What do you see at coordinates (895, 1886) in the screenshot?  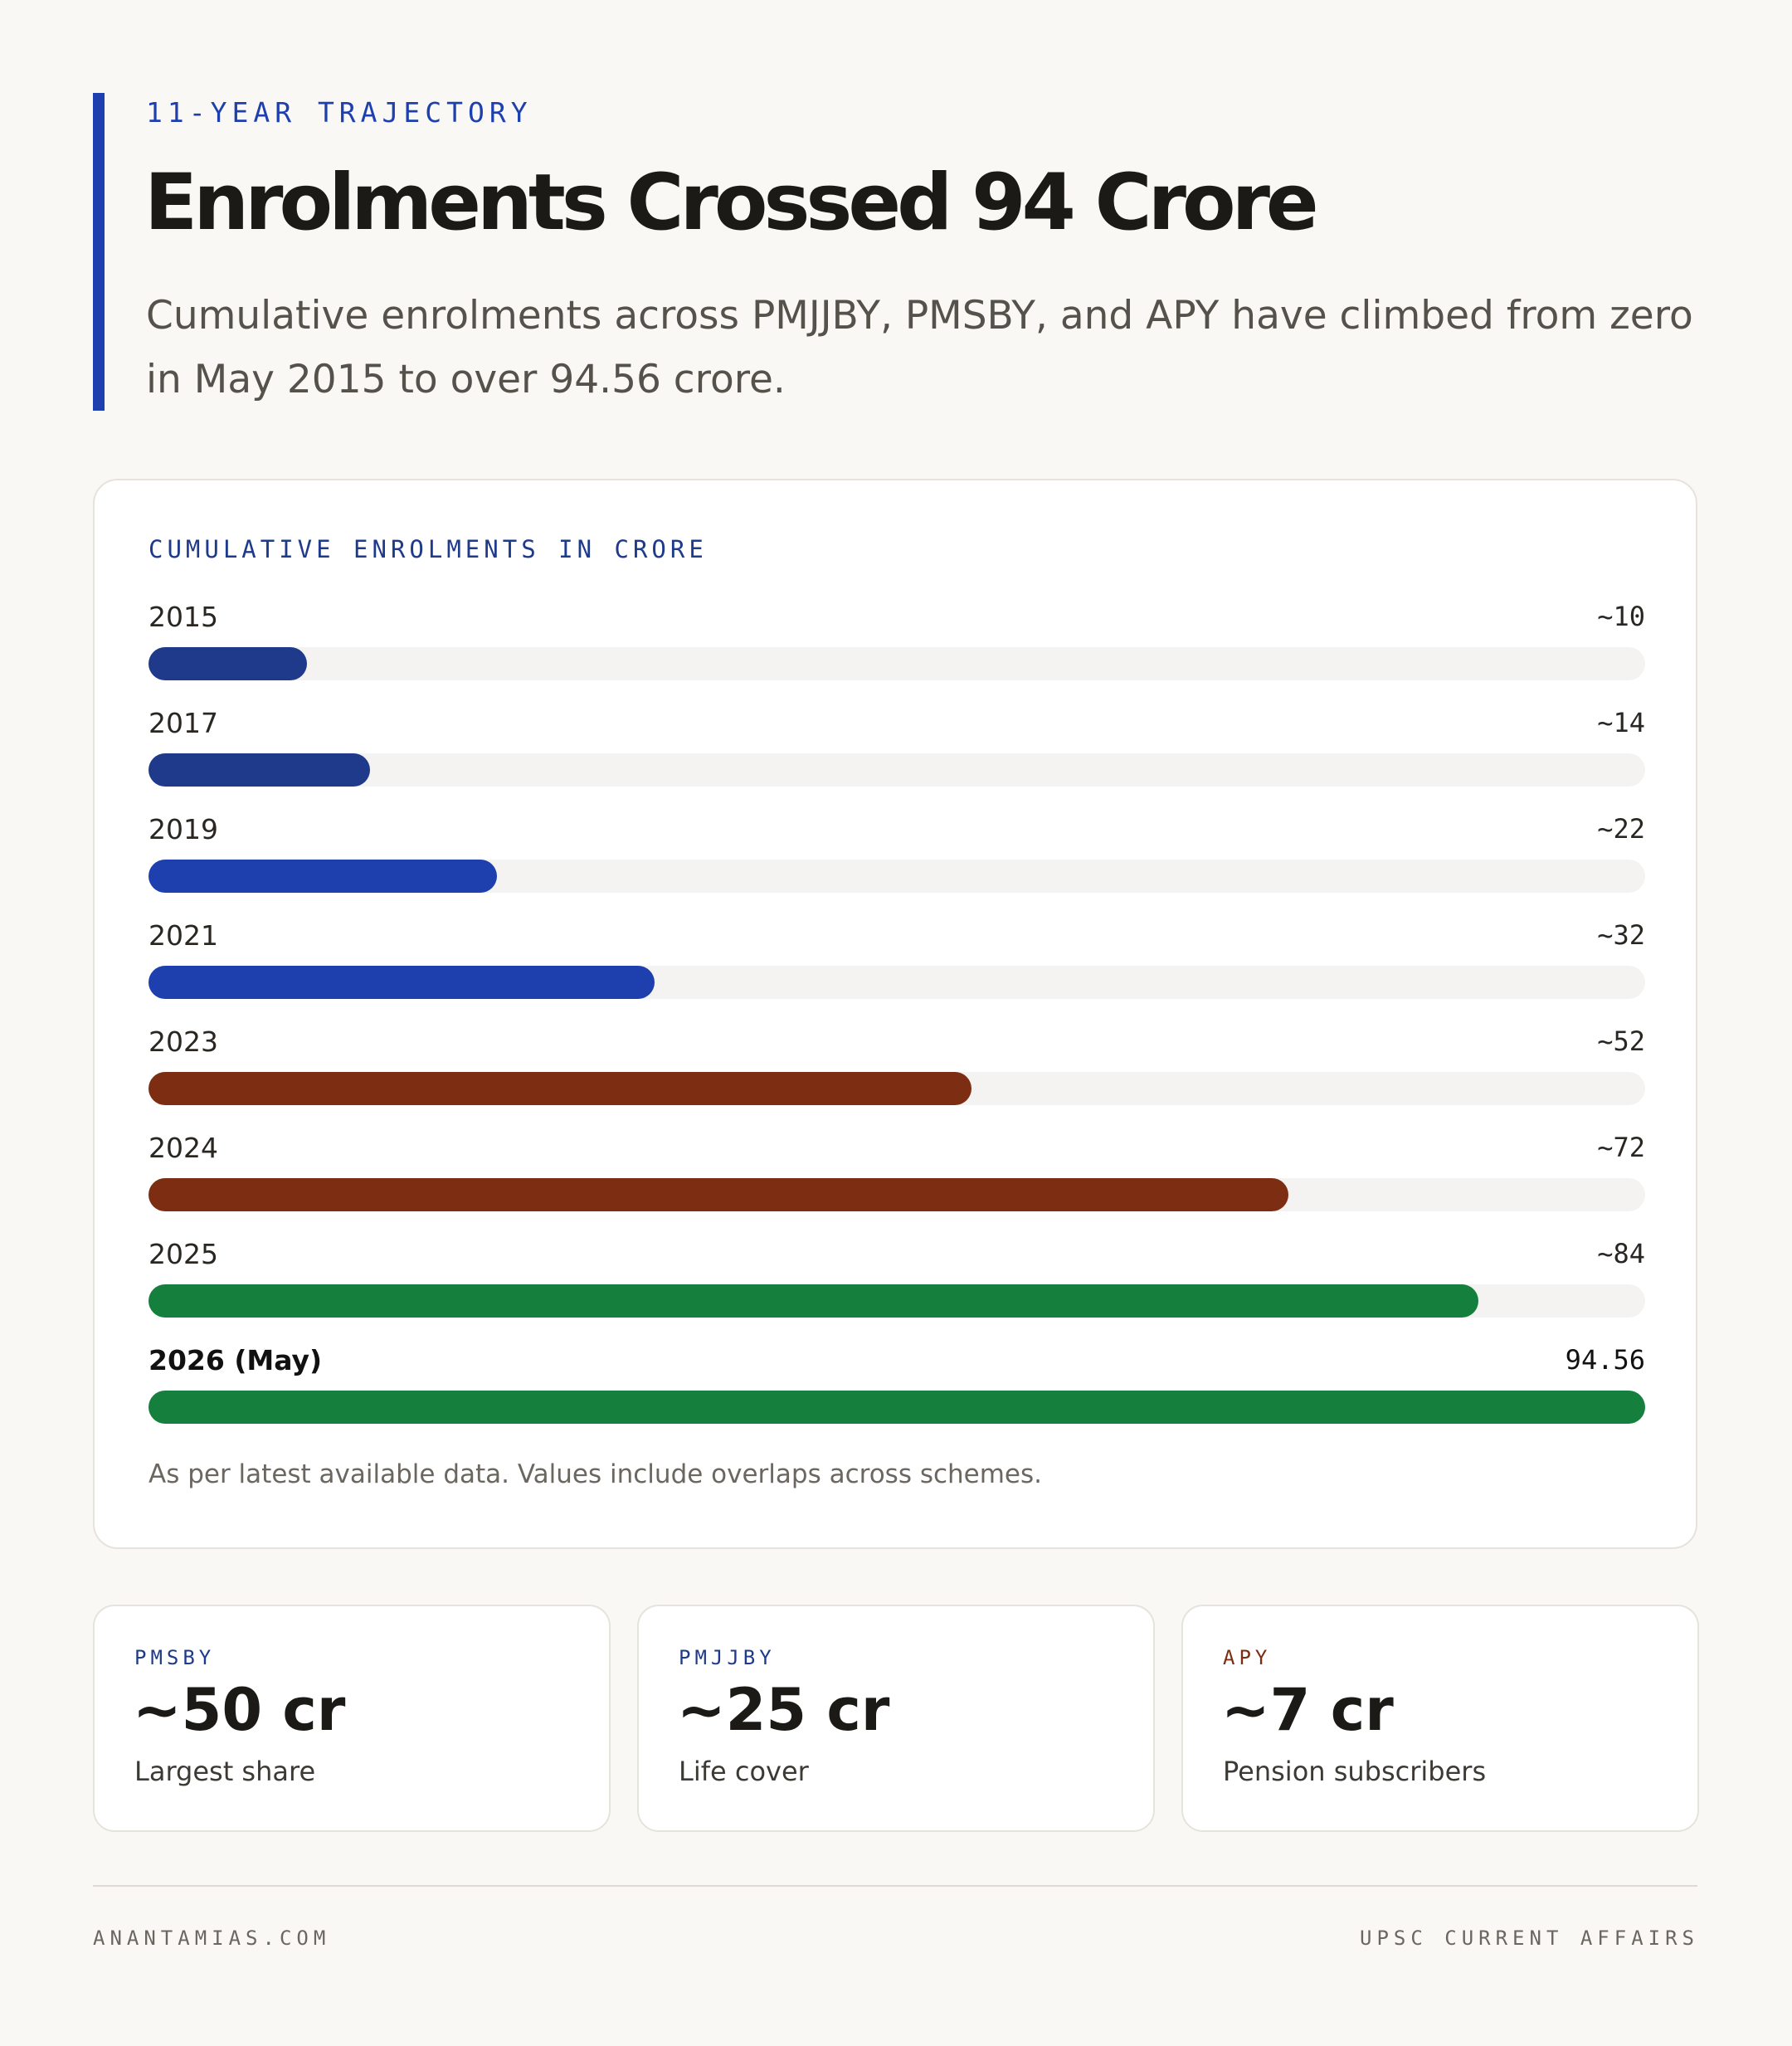 I see `footer-divider` at bounding box center [895, 1886].